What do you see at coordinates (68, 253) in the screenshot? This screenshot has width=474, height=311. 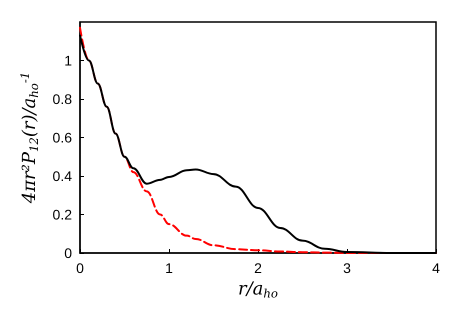 I see `y-tick-label: 0` at bounding box center [68, 253].